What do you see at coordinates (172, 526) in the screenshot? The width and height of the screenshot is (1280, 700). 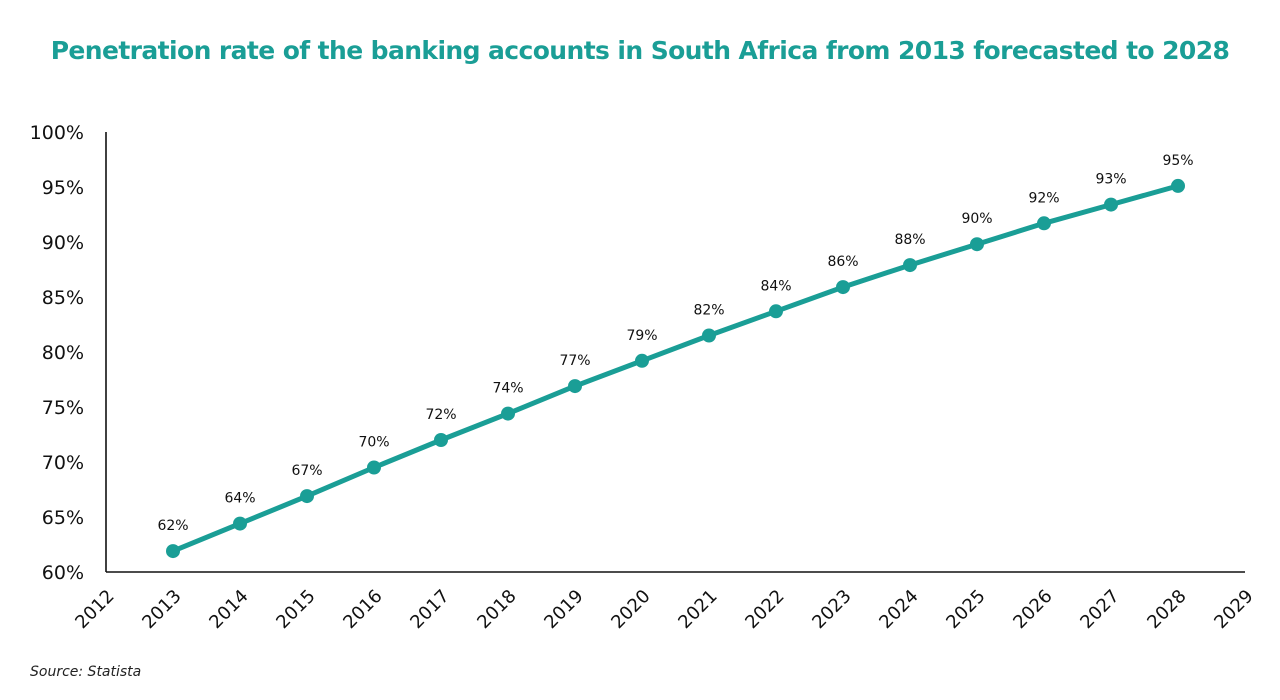 I see `data-label: 62%` at bounding box center [172, 526].